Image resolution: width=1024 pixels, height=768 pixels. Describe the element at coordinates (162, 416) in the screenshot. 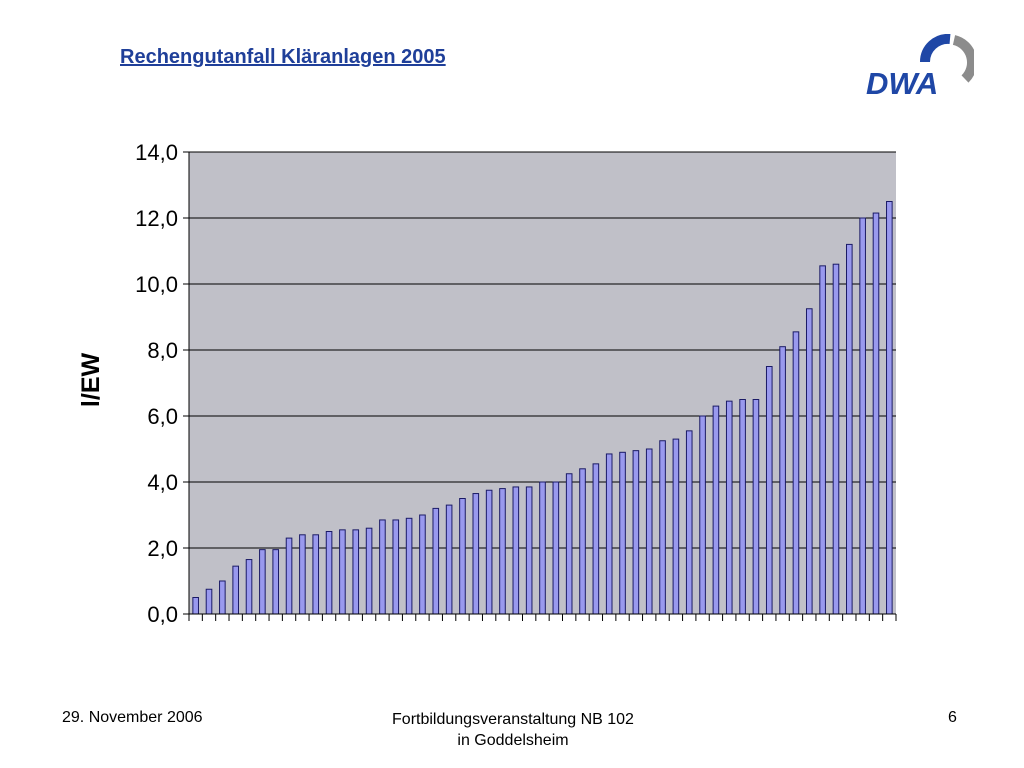

I see `y-tick-label: 6,0` at that location.